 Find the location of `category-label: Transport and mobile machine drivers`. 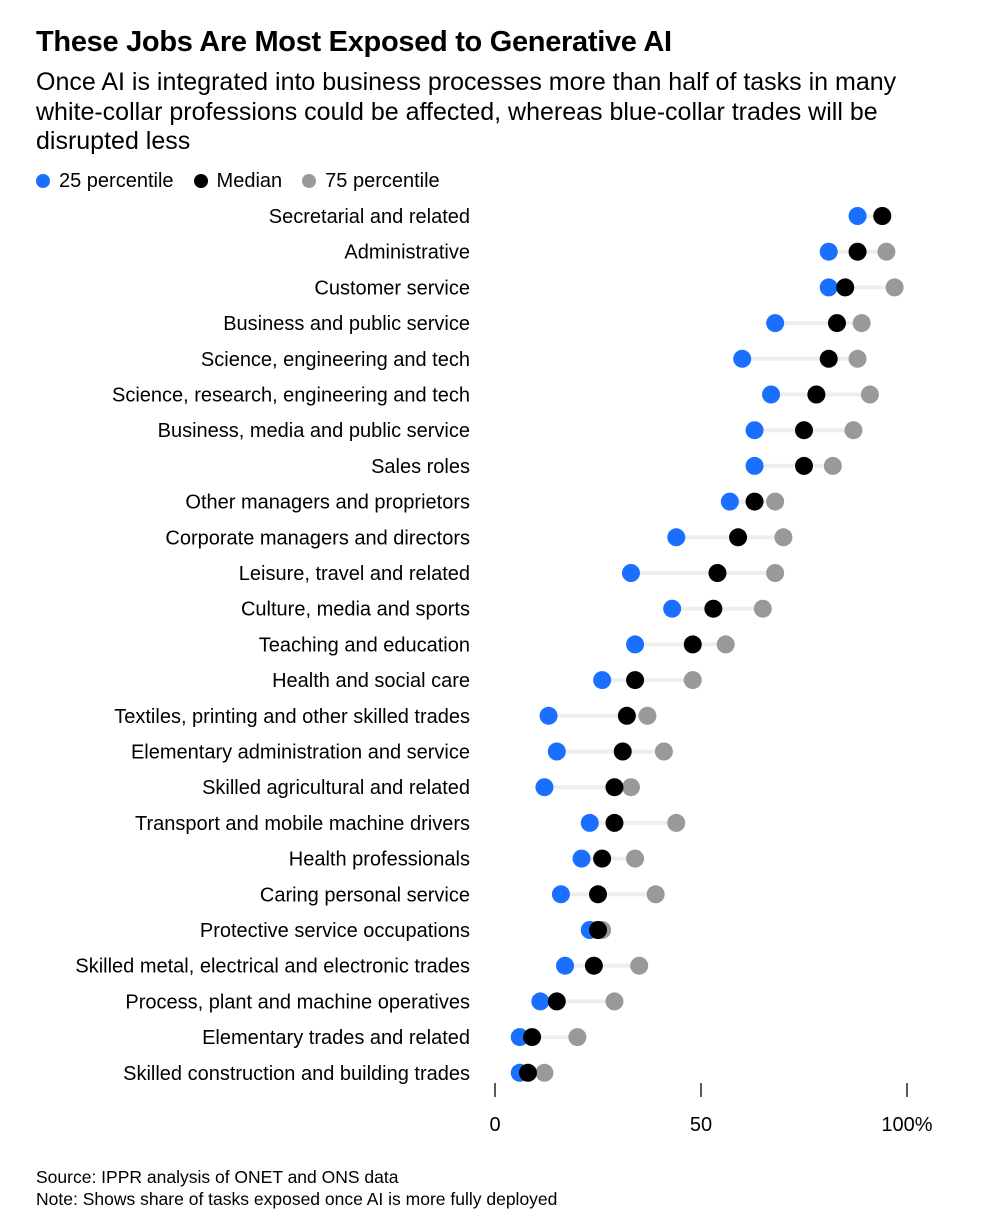

category-label: Transport and mobile machine drivers is located at coordinates (302, 824).